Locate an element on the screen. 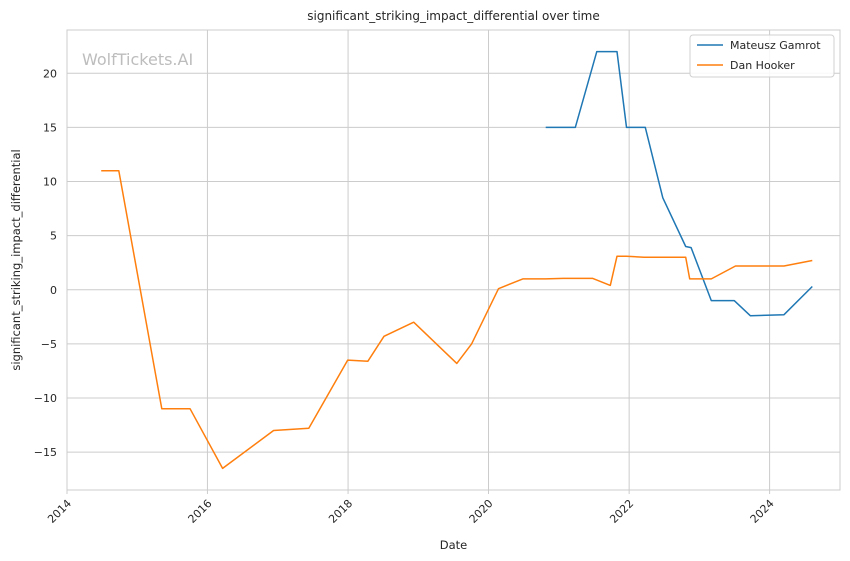  legend: Mateusz Gamrot Dan Hooker is located at coordinates (762, 56).